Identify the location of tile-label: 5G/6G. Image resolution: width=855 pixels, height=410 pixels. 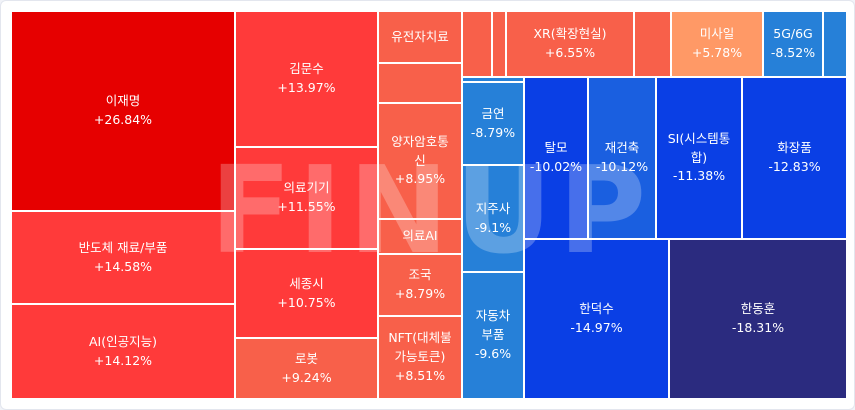
(793, 34).